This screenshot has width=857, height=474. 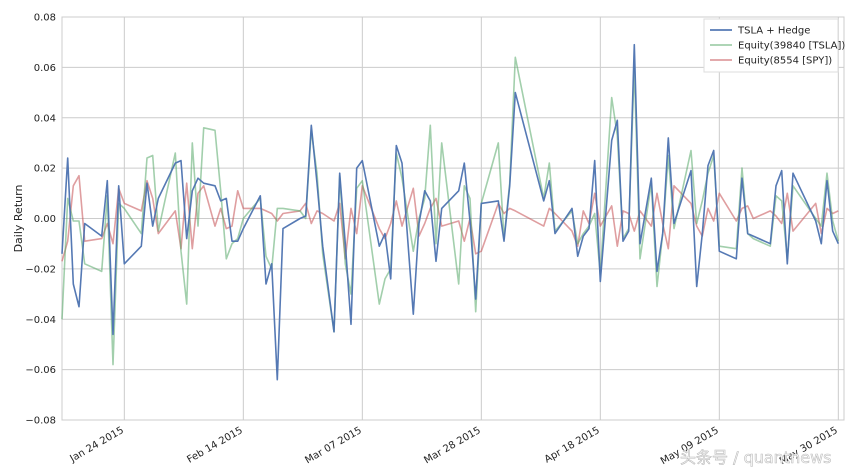 I want to click on legend-label: Equity(8554 [SPY]), so click(x=785, y=61).